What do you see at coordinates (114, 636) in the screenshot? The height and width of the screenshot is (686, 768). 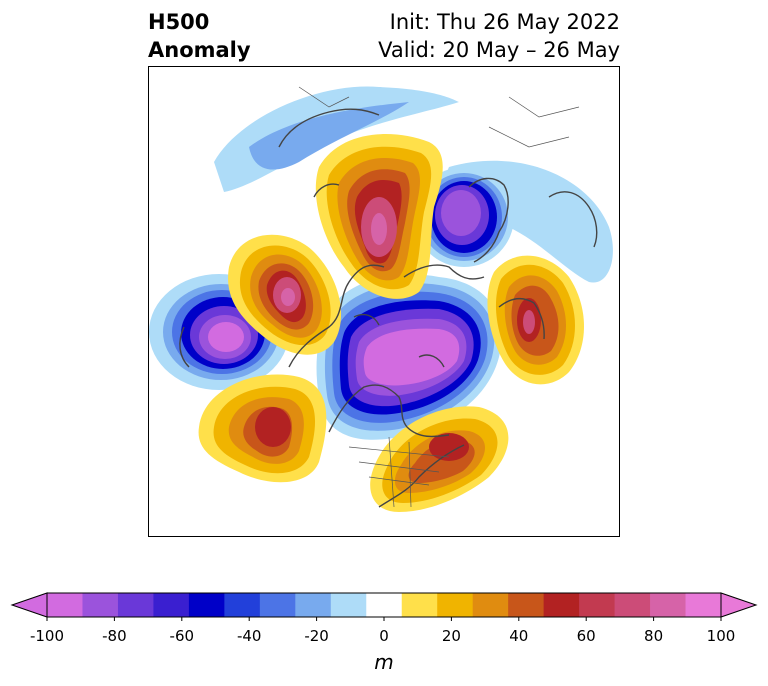 I see `colorbar-tick-label: -80` at bounding box center [114, 636].